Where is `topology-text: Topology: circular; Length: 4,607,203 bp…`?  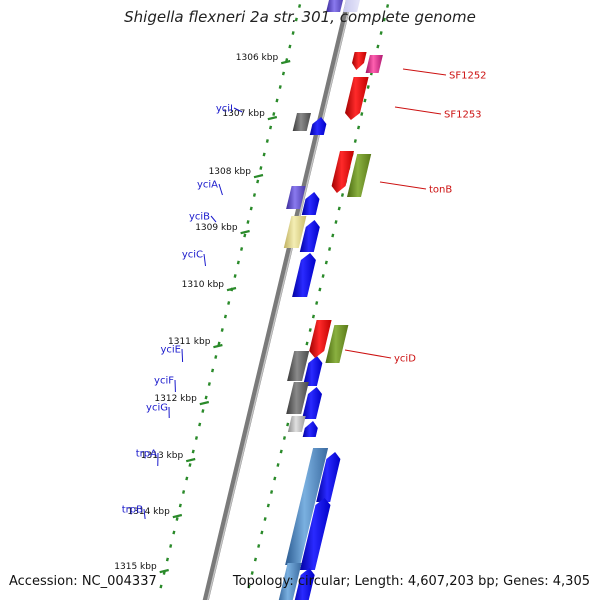 topology-text: Topology: circular; Length: 4,607,203 bp… is located at coordinates (411, 581).